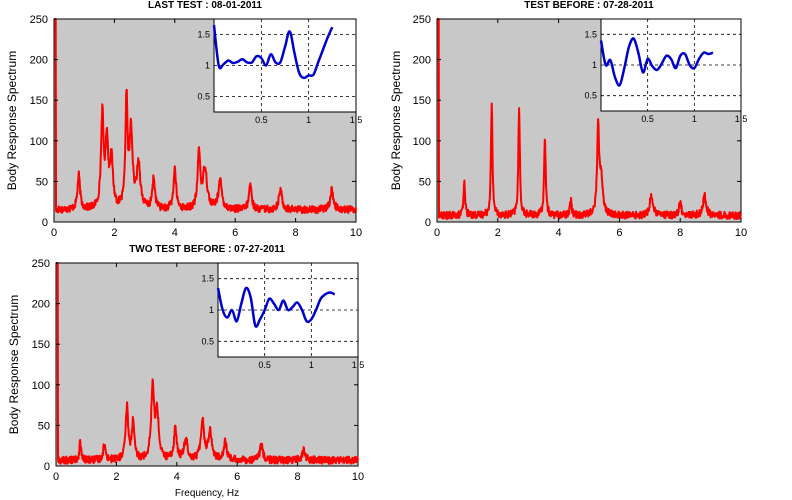 Image resolution: width=792 pixels, height=500 pixels. What do you see at coordinates (207, 493) in the screenshot?
I see `x-axis-label: Frequency, Hz` at bounding box center [207, 493].